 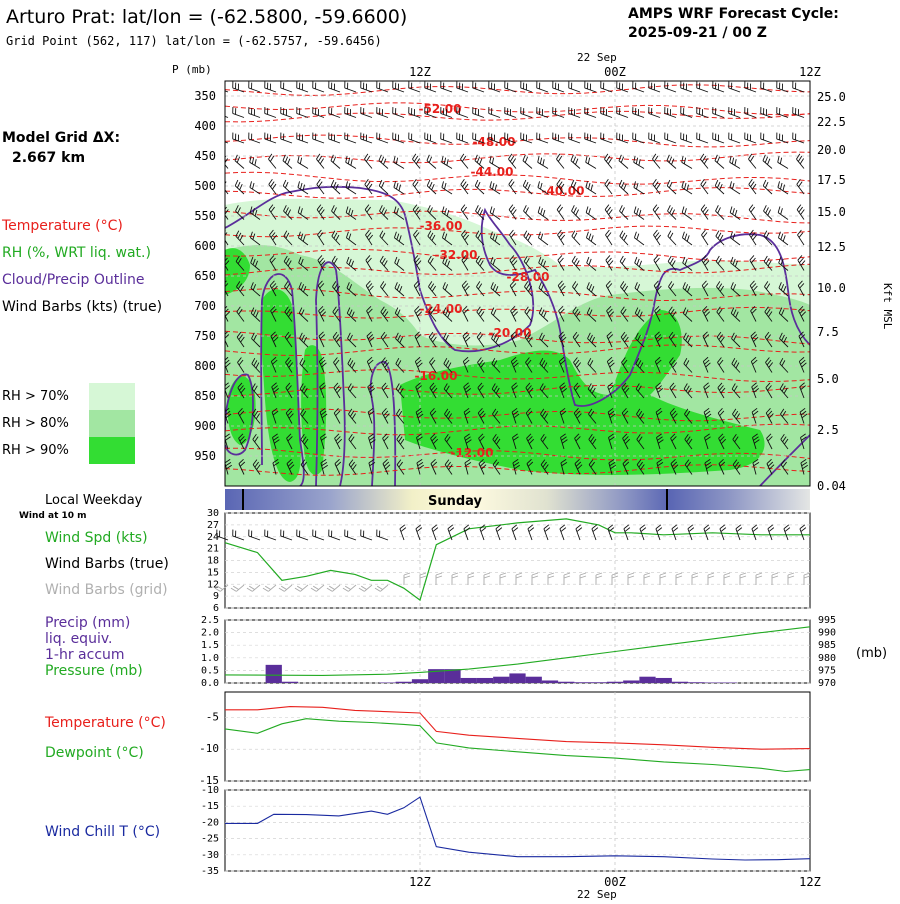 What do you see at coordinates (78, 639) in the screenshot?
I see `panel-label: liq. equiv.` at bounding box center [78, 639].